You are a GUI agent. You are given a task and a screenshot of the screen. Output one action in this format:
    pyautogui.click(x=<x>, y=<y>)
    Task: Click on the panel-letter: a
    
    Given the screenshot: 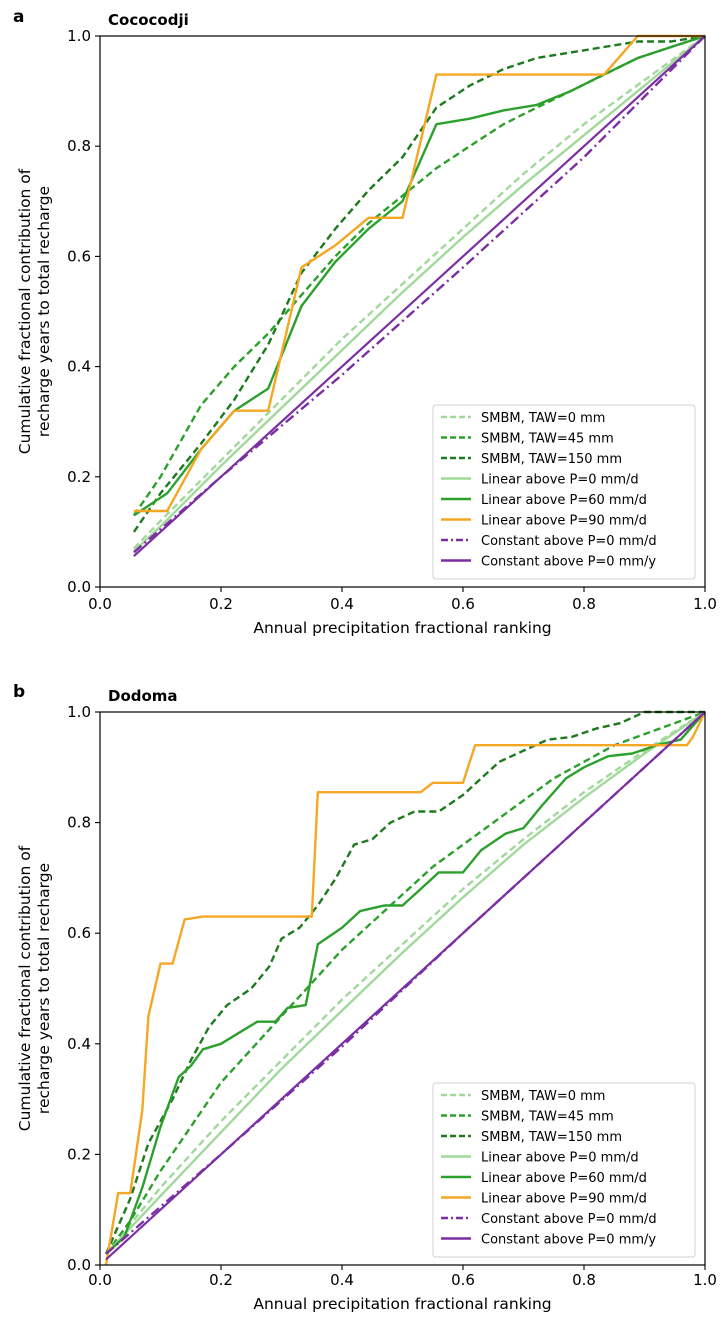 What is the action you would take?
    pyautogui.click(x=18, y=17)
    